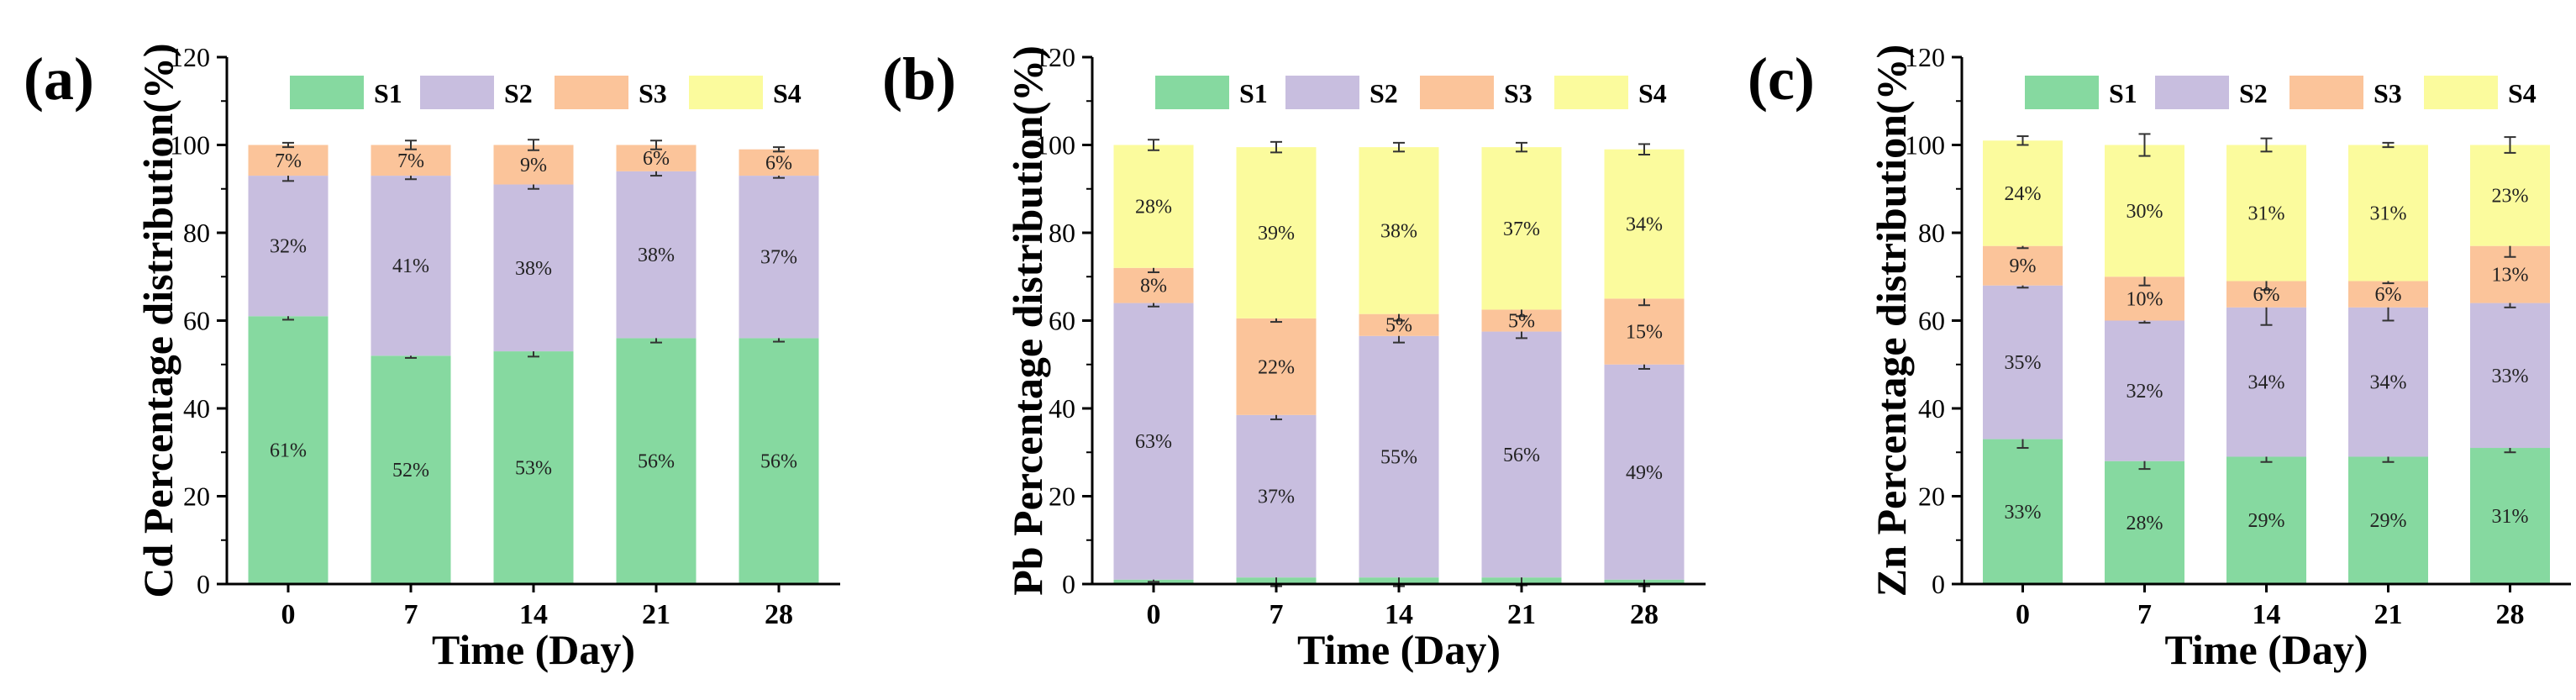 The height and width of the screenshot is (700, 2576). What do you see at coordinates (410, 161) in the screenshot?
I see `data-label: 7%` at bounding box center [410, 161].